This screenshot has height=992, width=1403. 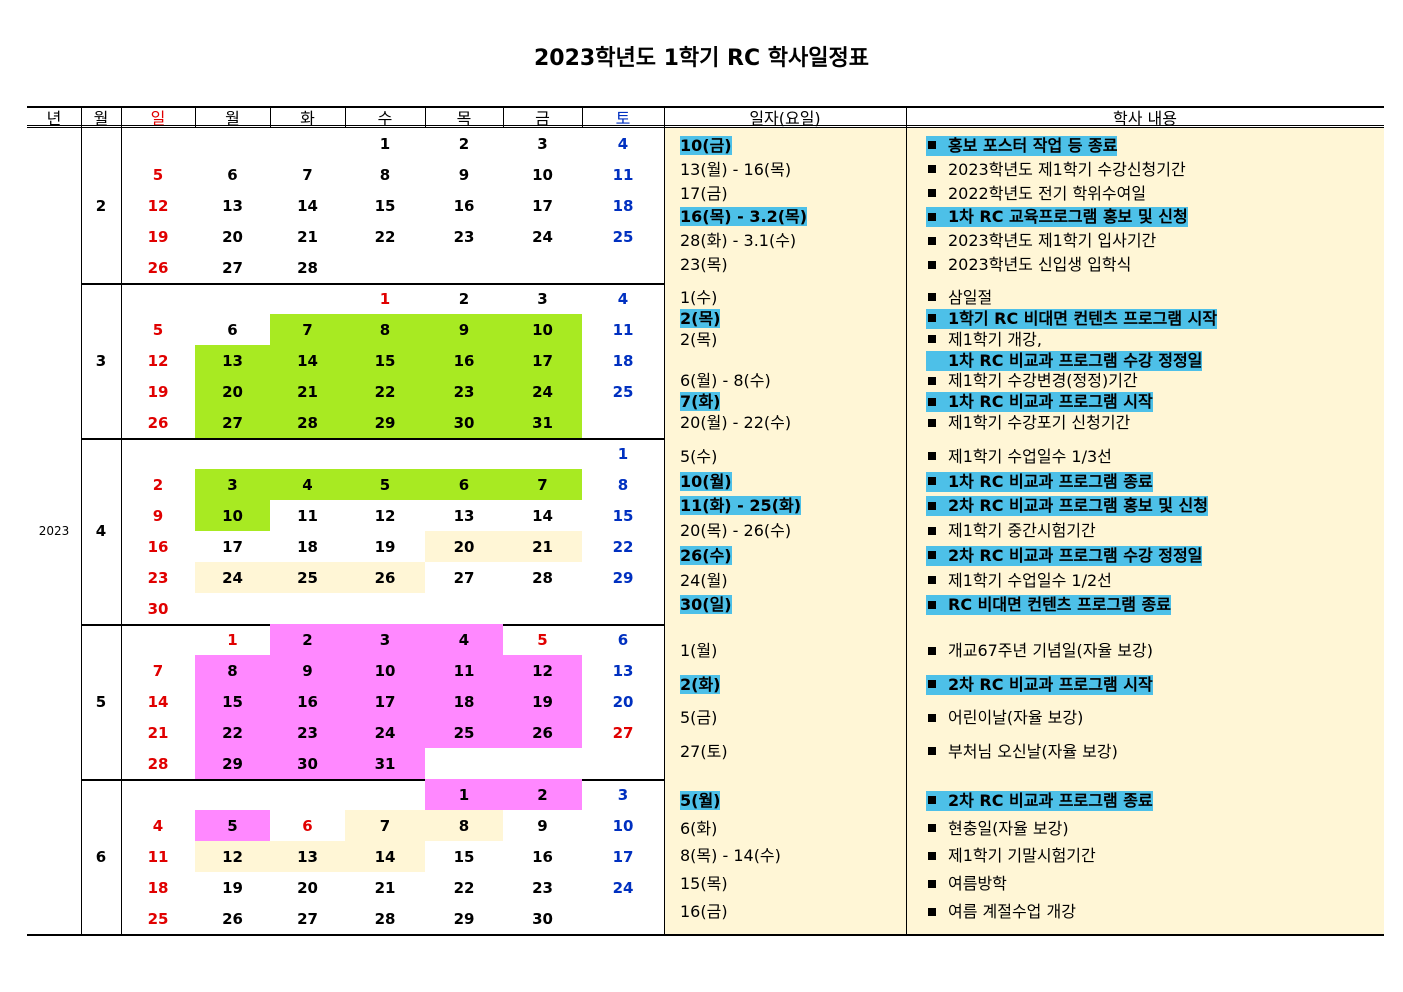 I want to click on day: 10, so click(x=232, y=515).